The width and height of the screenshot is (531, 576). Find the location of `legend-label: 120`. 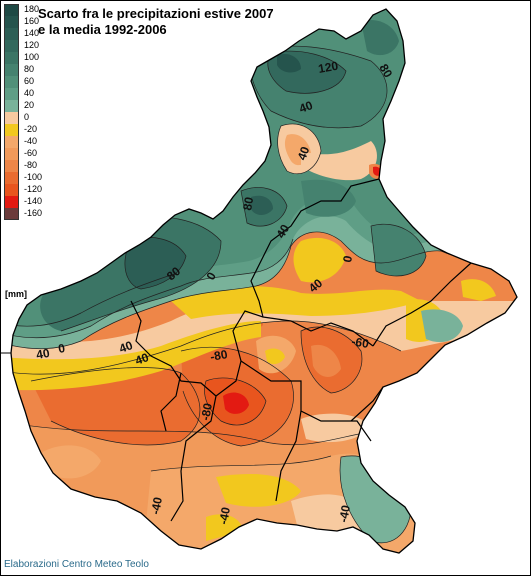

legend-label: 120 is located at coordinates (32, 45).